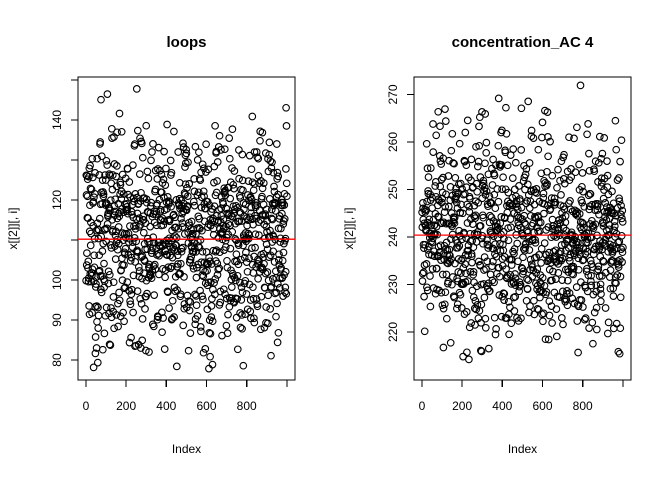 The width and height of the screenshot is (672, 480). I want to click on y-tick-label: 90, so click(57, 320).